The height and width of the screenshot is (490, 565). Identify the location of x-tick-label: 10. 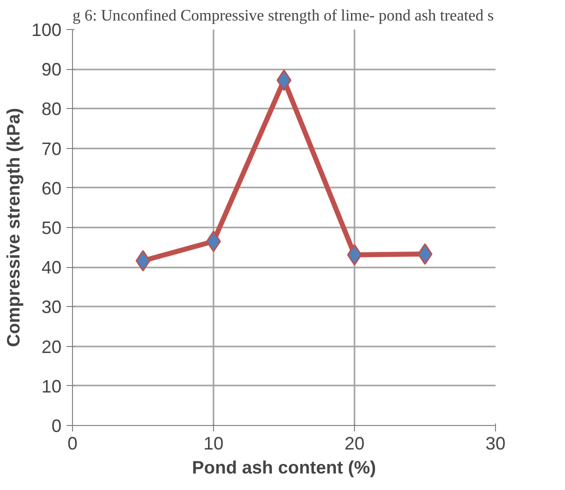
(213, 444).